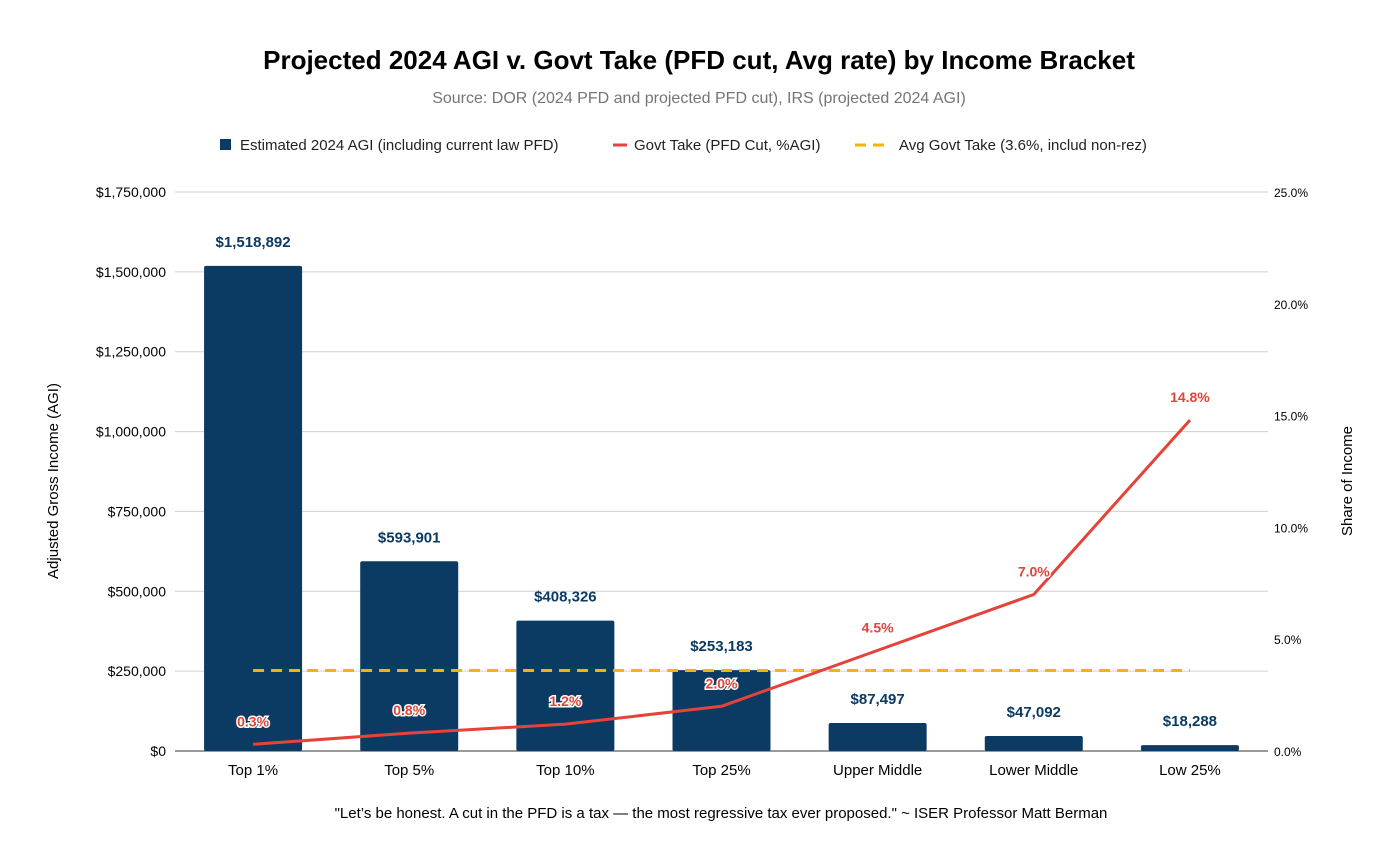 The height and width of the screenshot is (865, 1399). What do you see at coordinates (409, 710) in the screenshot?
I see `govt-take-value-label: 0.8%` at bounding box center [409, 710].